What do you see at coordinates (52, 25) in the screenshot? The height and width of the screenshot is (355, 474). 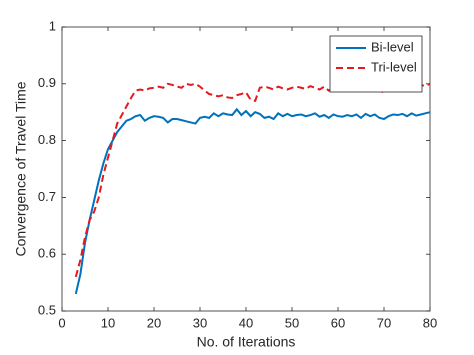 I see `y-tick-label: 1` at bounding box center [52, 25].